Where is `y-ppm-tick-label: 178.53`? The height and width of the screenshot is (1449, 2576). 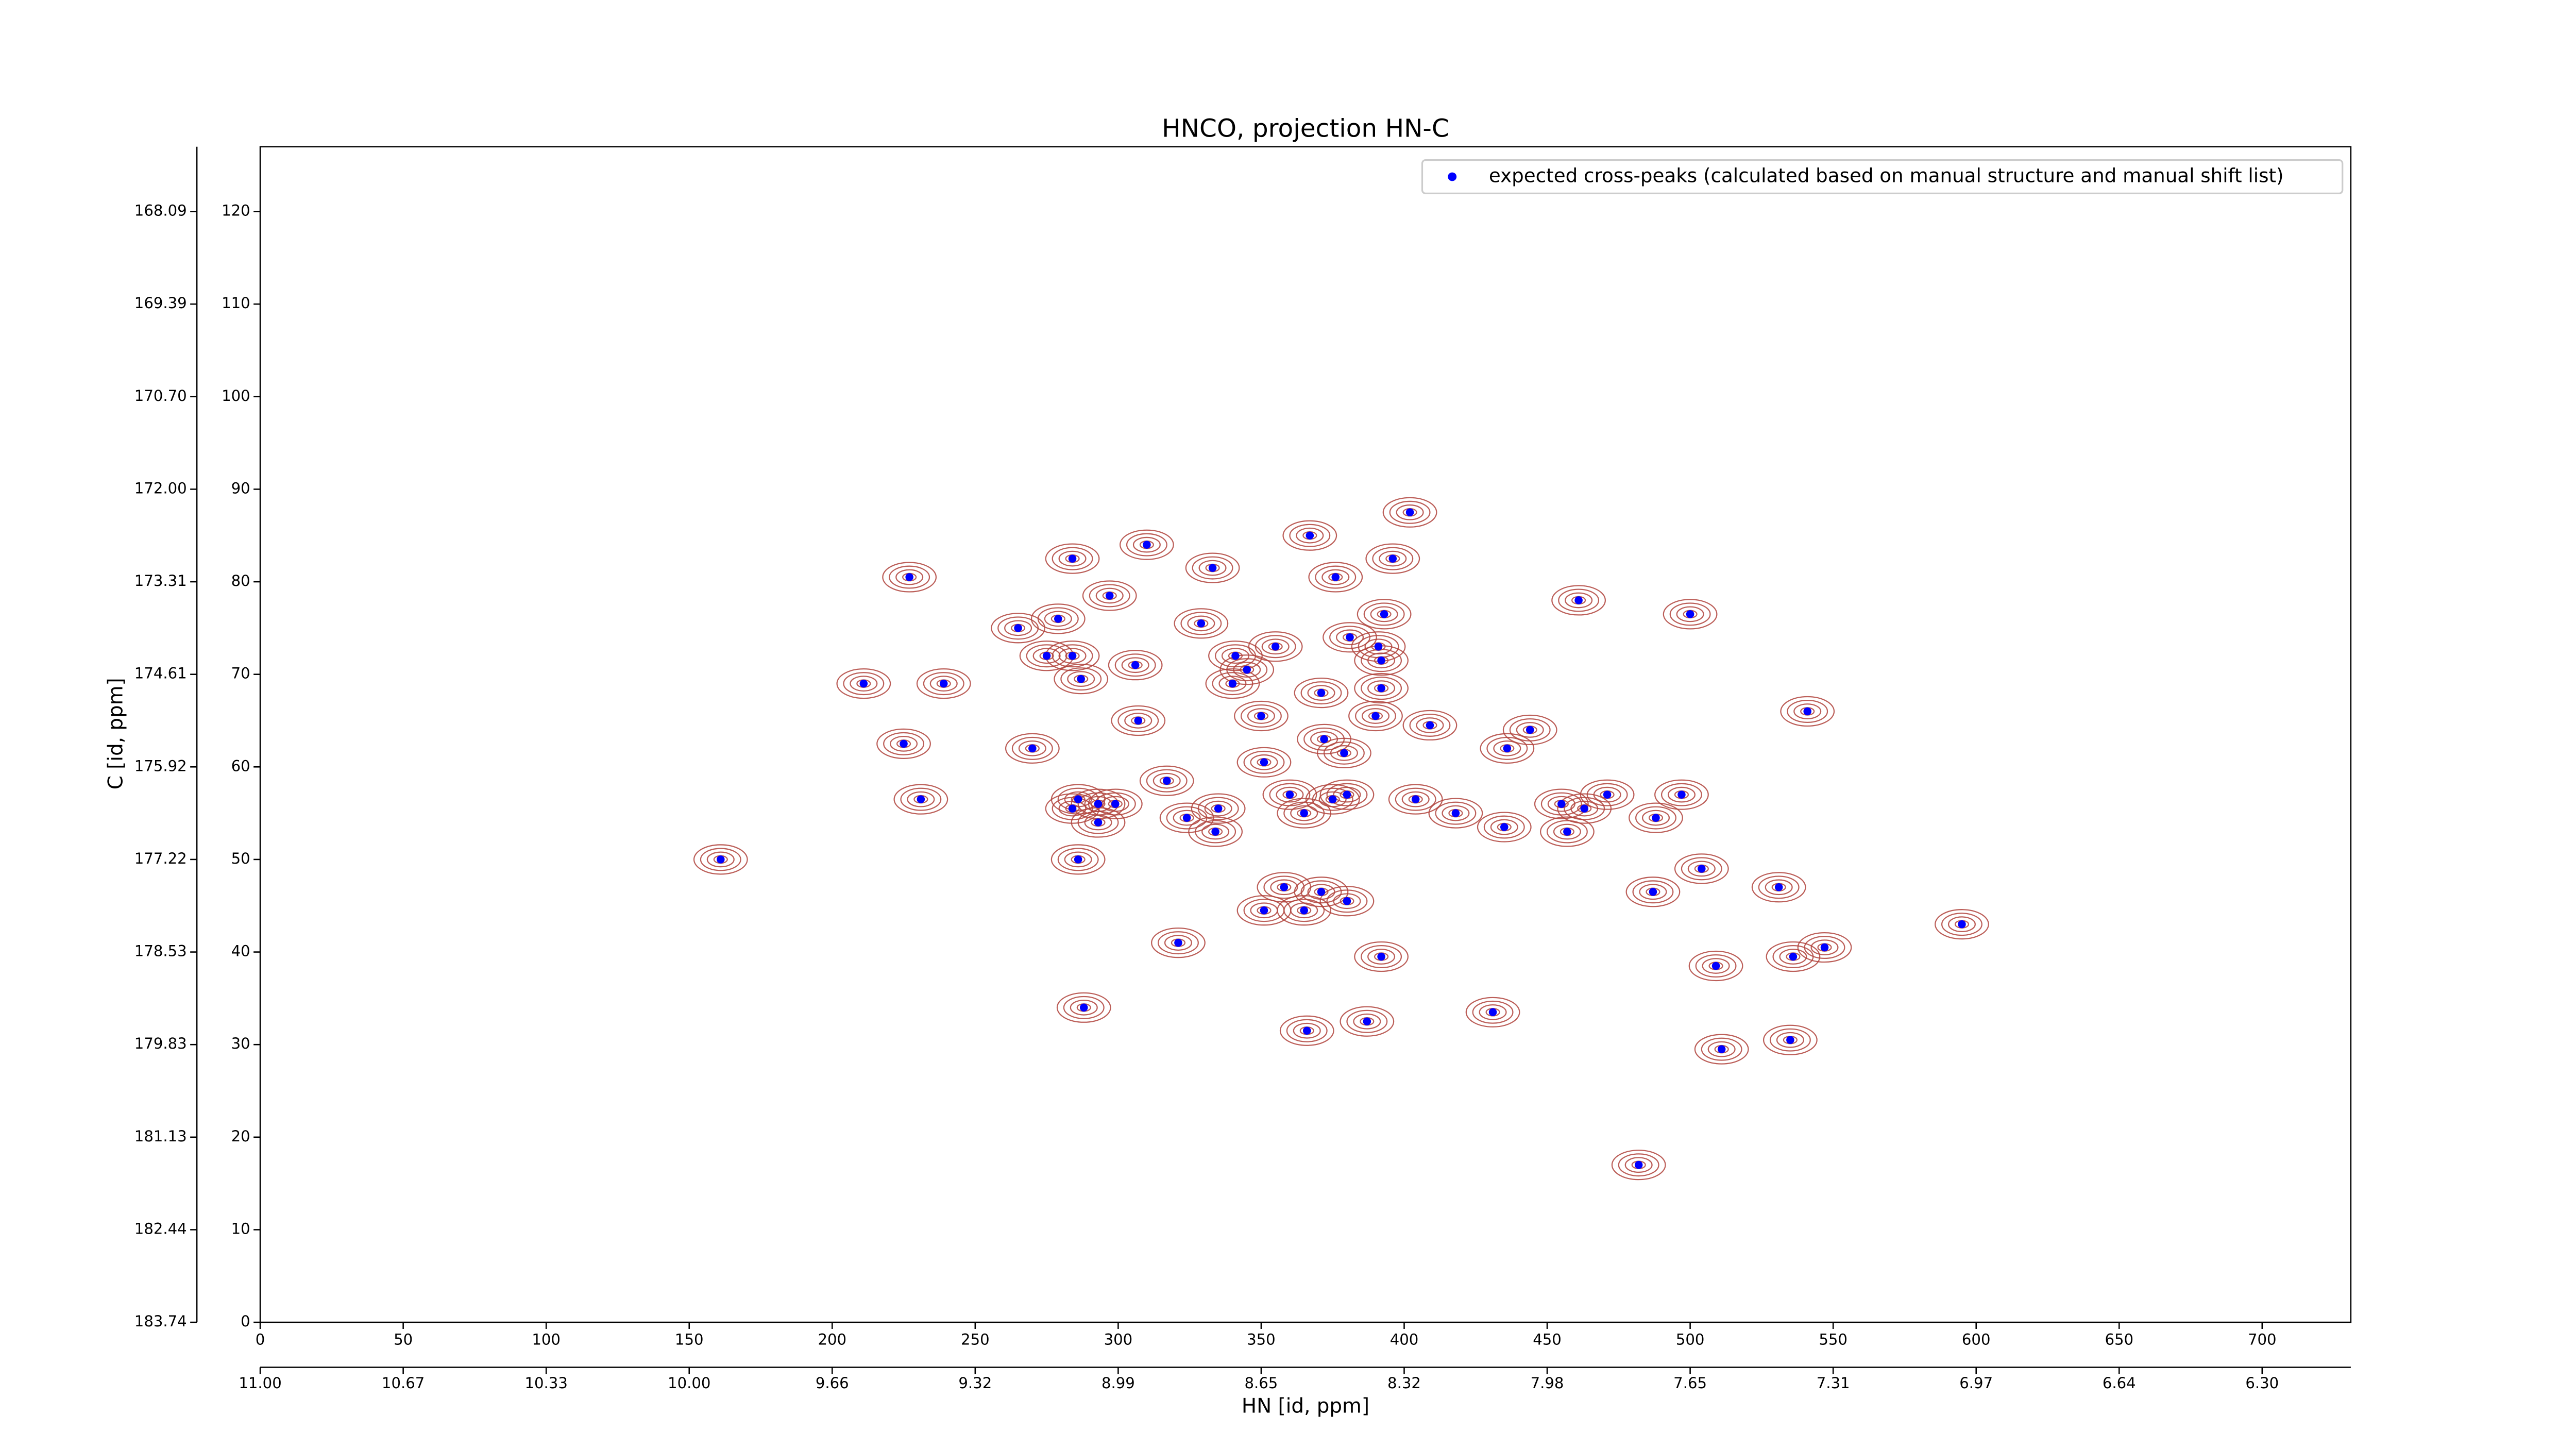 y-ppm-tick-label: 178.53 is located at coordinates (160, 951).